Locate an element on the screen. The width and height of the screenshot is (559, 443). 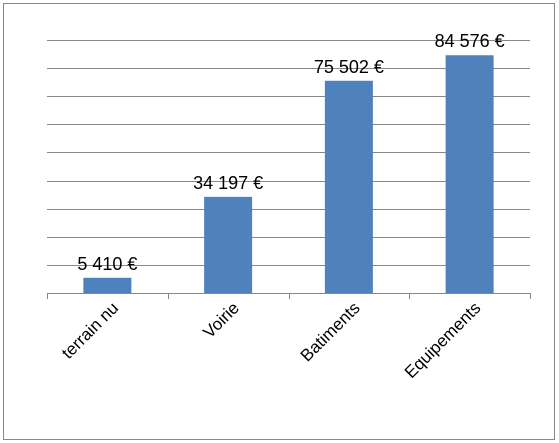
value-label: 75 502 € is located at coordinates (349, 67).